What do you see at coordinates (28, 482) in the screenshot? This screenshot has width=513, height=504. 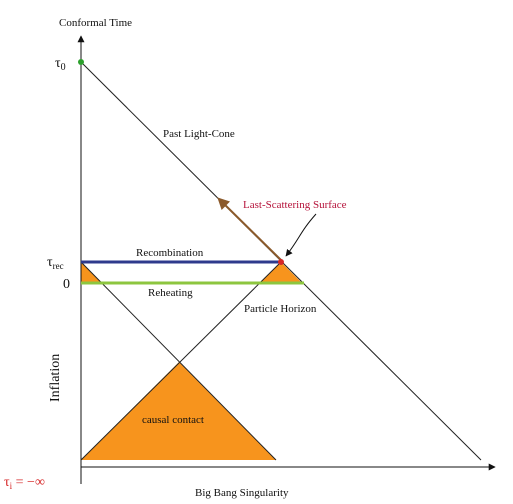 I see `tick-ti-rest: = −∞` at bounding box center [28, 482].